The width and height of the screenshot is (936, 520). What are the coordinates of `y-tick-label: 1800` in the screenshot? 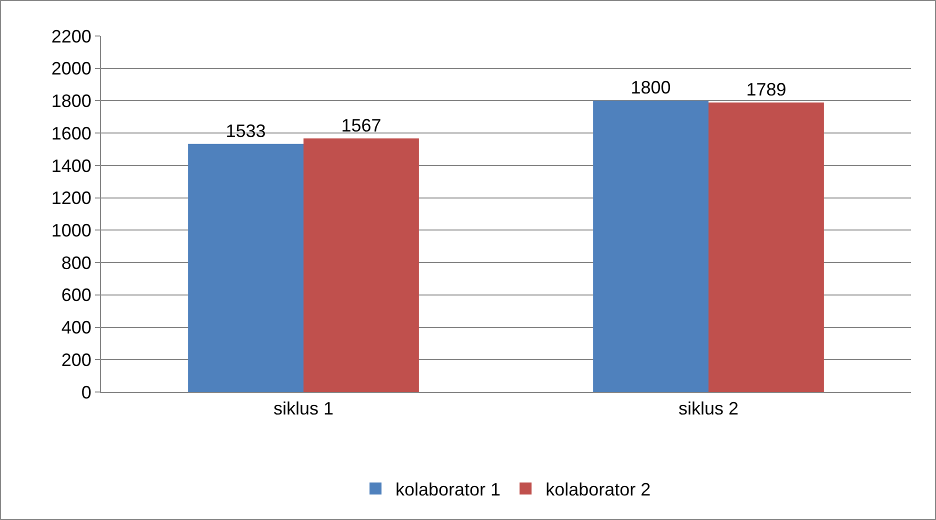 It's located at (71, 101).